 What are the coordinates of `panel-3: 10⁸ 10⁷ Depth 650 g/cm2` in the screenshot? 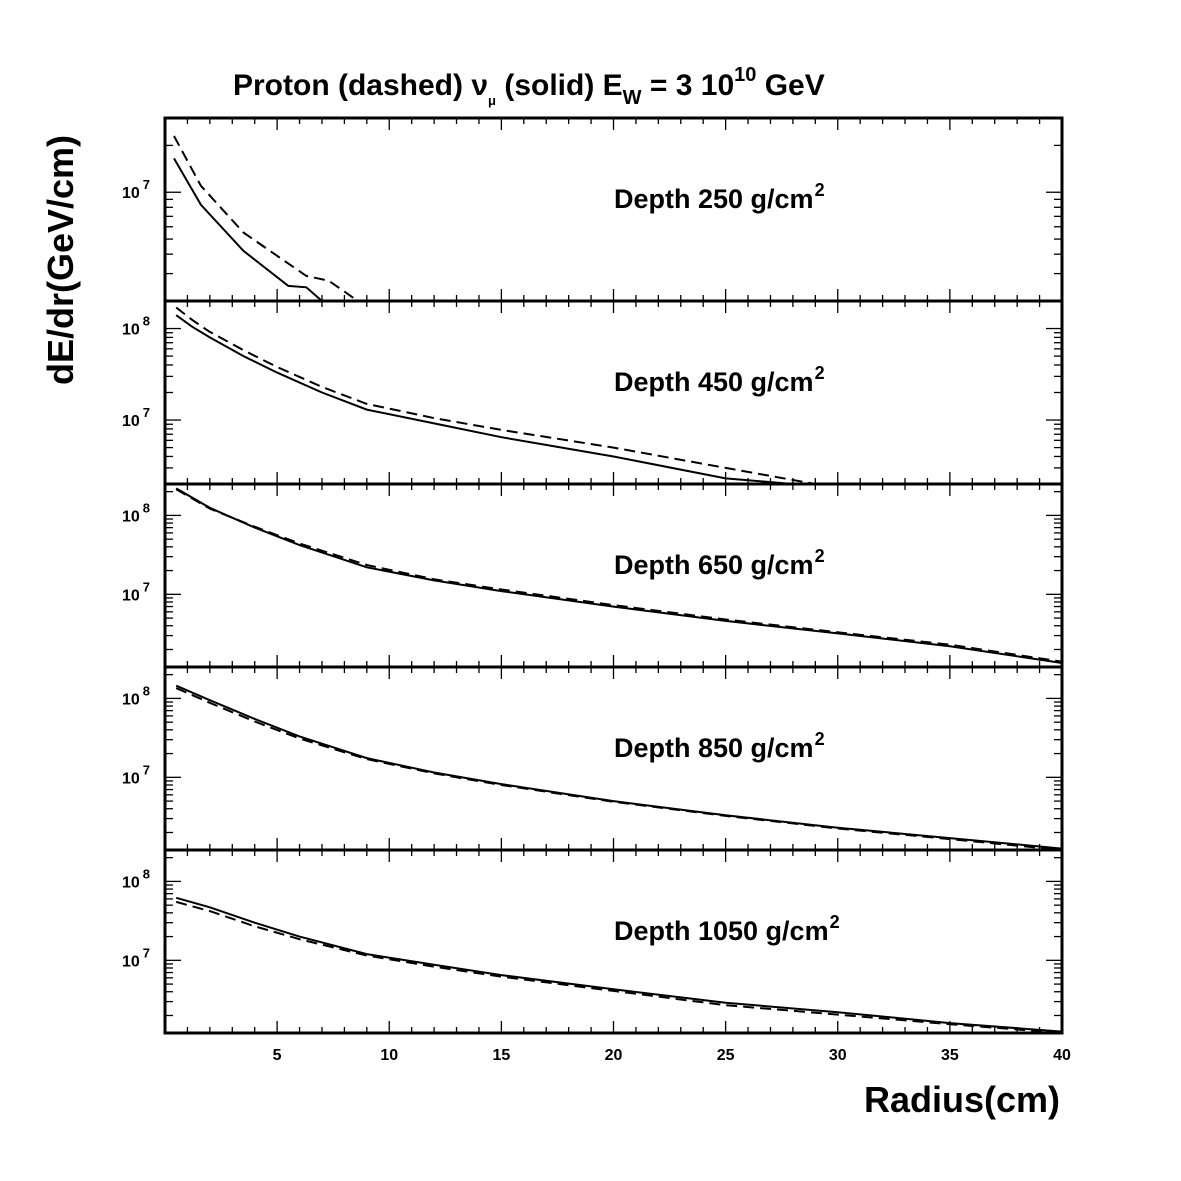 It's located at (593, 575).